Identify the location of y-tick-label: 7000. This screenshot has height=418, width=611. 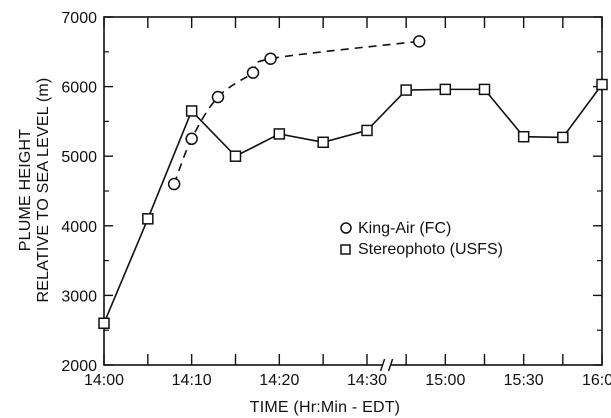
(79, 18).